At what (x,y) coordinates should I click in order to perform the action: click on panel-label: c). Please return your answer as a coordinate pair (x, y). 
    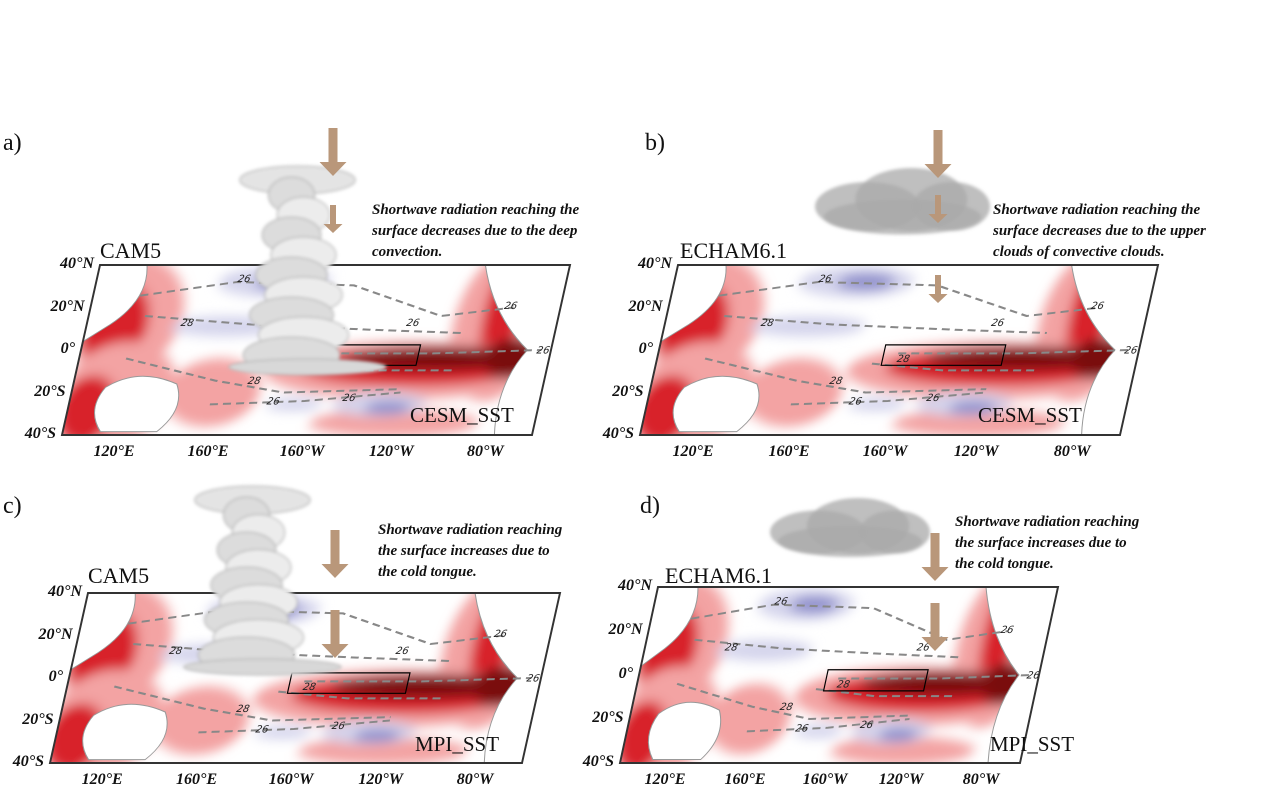
    Looking at the image, I should click on (12, 506).